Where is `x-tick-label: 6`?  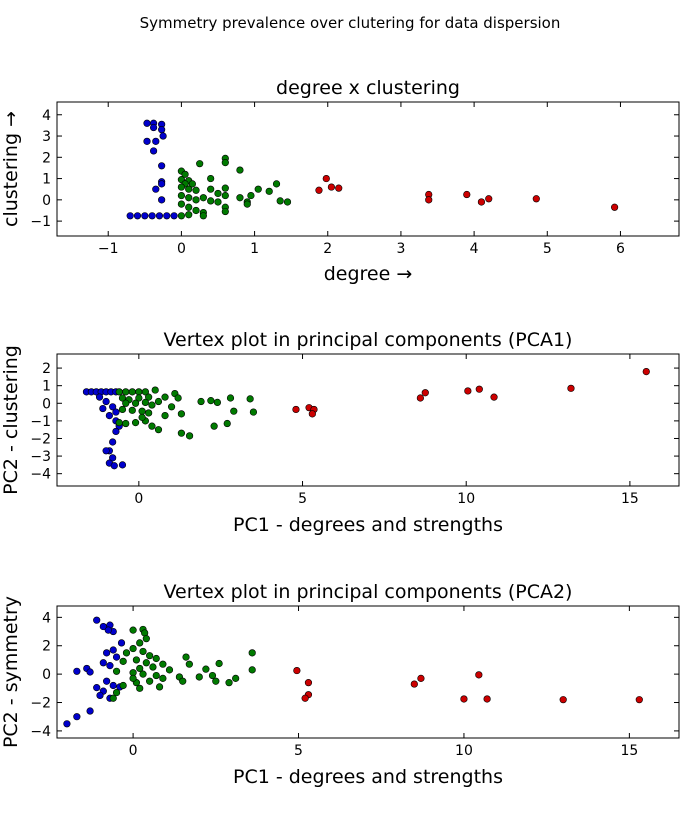
x-tick-label: 6 is located at coordinates (620, 249).